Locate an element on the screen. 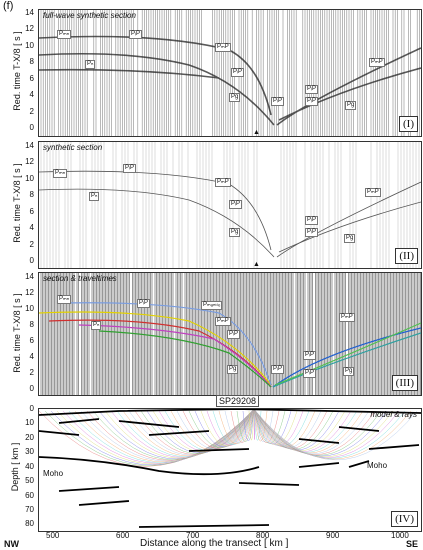 This screenshot has height=550, width=423. panel-number: (II) is located at coordinates (406, 256).